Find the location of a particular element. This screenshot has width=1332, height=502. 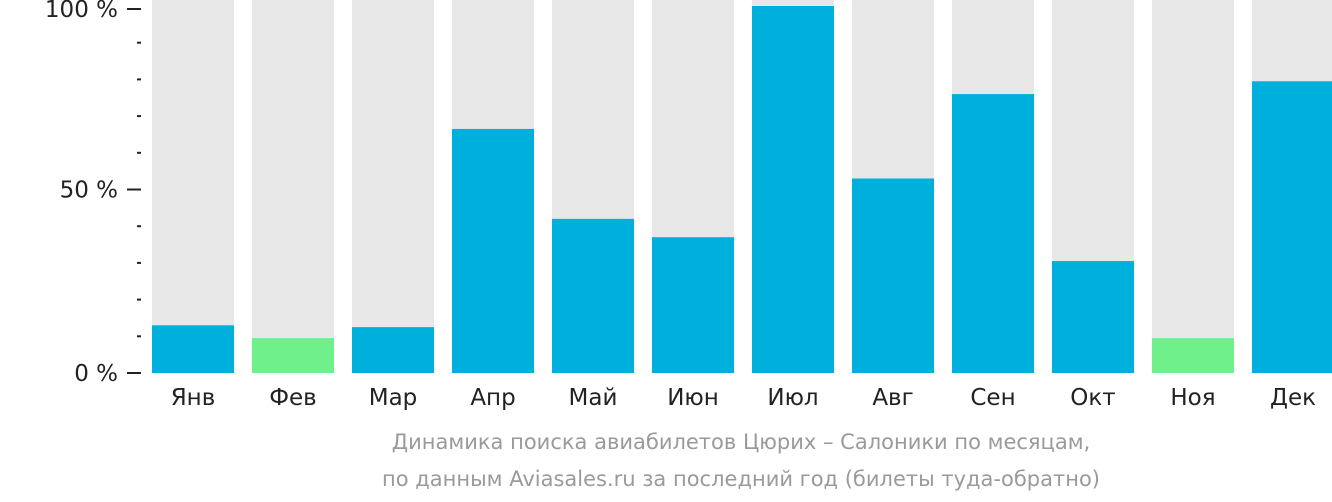

y-axis: 0 % 50 % 100 % is located at coordinates (93, 193).